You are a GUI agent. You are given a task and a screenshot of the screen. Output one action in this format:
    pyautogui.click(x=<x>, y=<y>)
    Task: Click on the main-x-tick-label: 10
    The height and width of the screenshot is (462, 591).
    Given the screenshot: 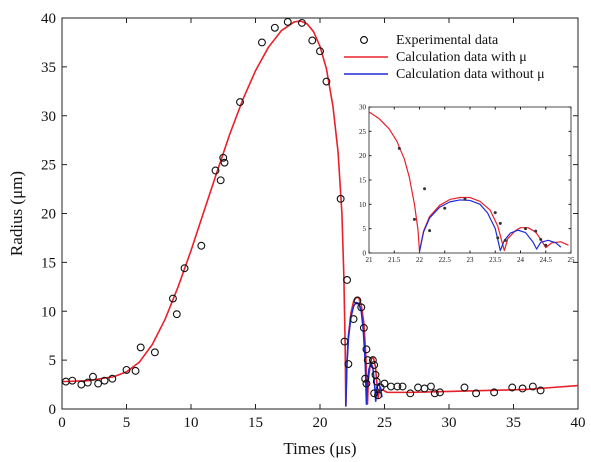 What is the action you would take?
    pyautogui.click(x=191, y=423)
    